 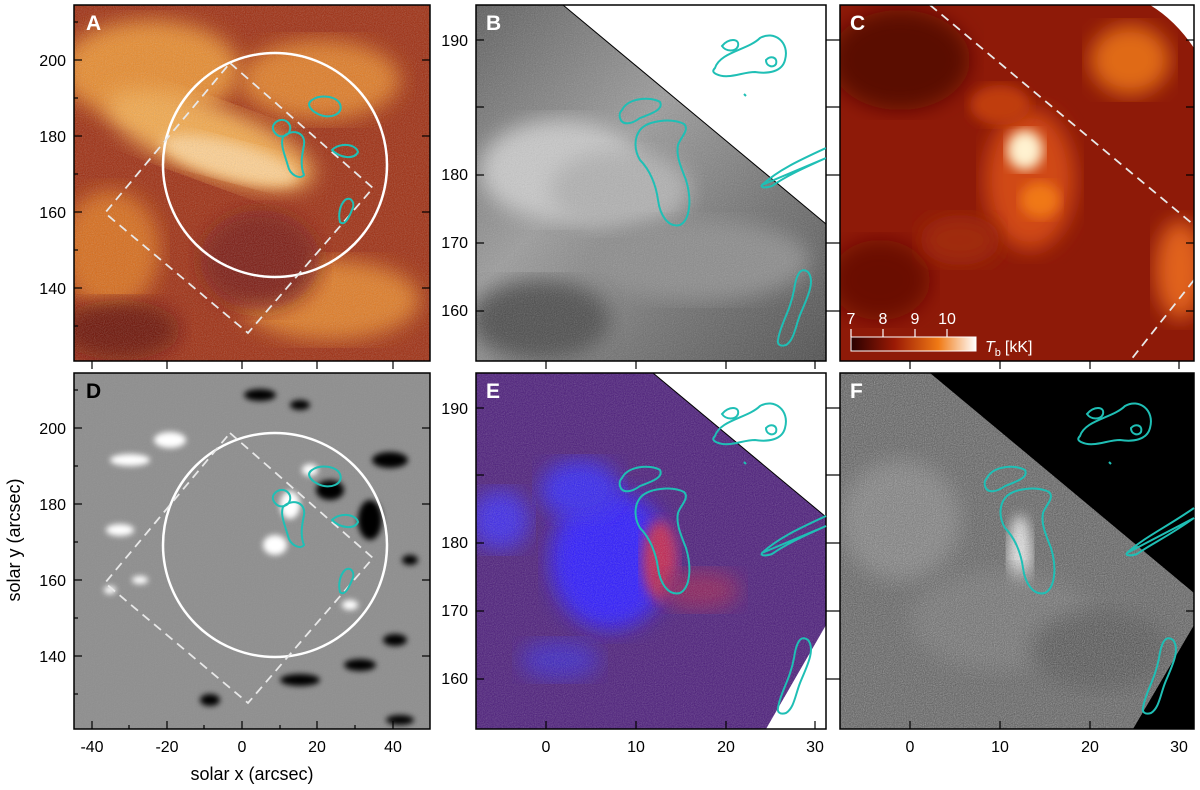 I want to click on panel-c-image, so click(x=1017, y=183).